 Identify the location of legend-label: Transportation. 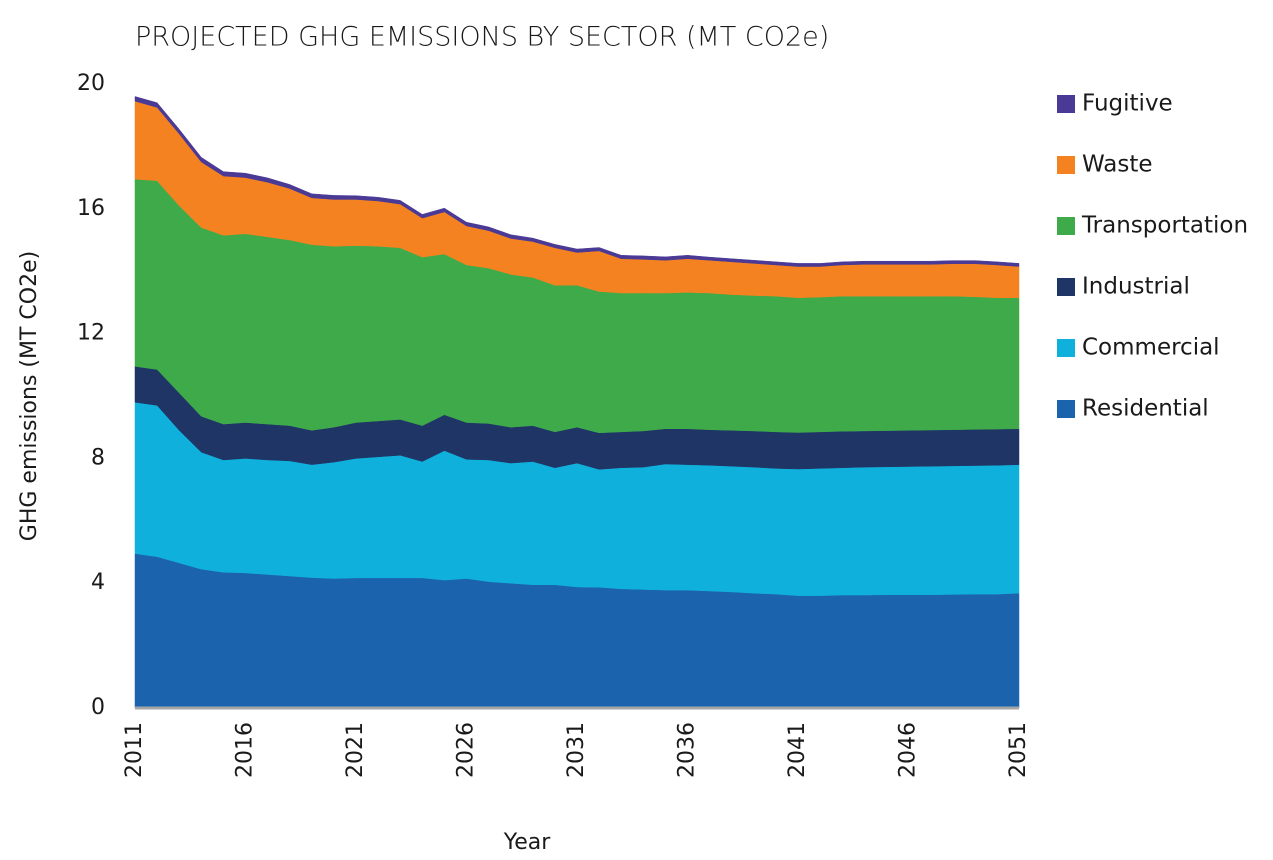
(1164, 226).